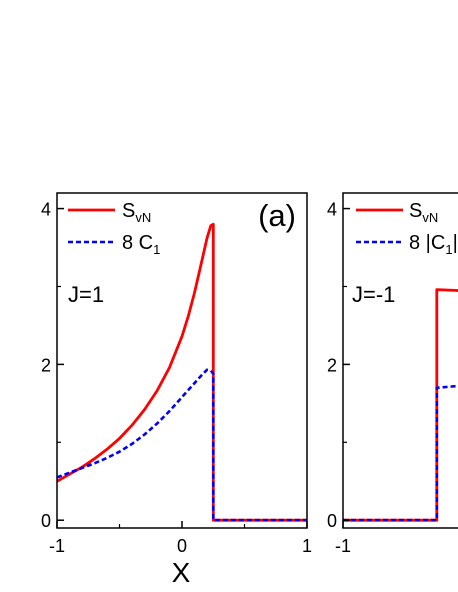  I want to click on panel-a-x-axis-label: X, so click(181, 572).